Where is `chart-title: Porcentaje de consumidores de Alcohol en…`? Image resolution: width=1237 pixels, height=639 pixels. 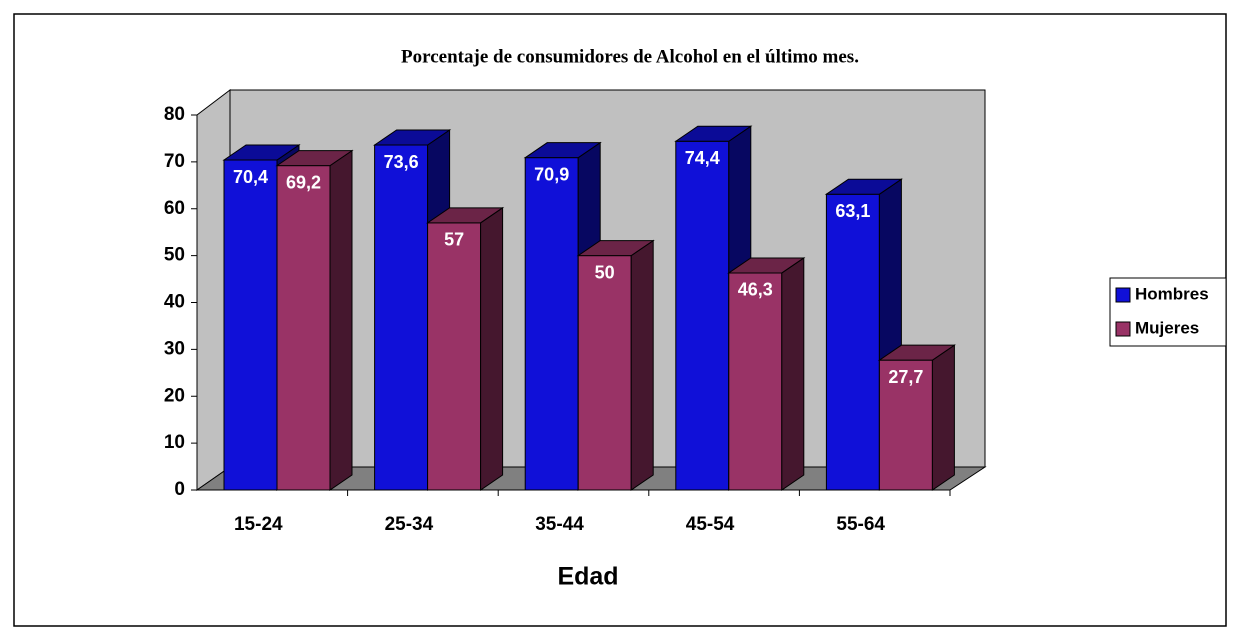
chart-title: Porcentaje de consumidores de Alcohol en… is located at coordinates (630, 56).